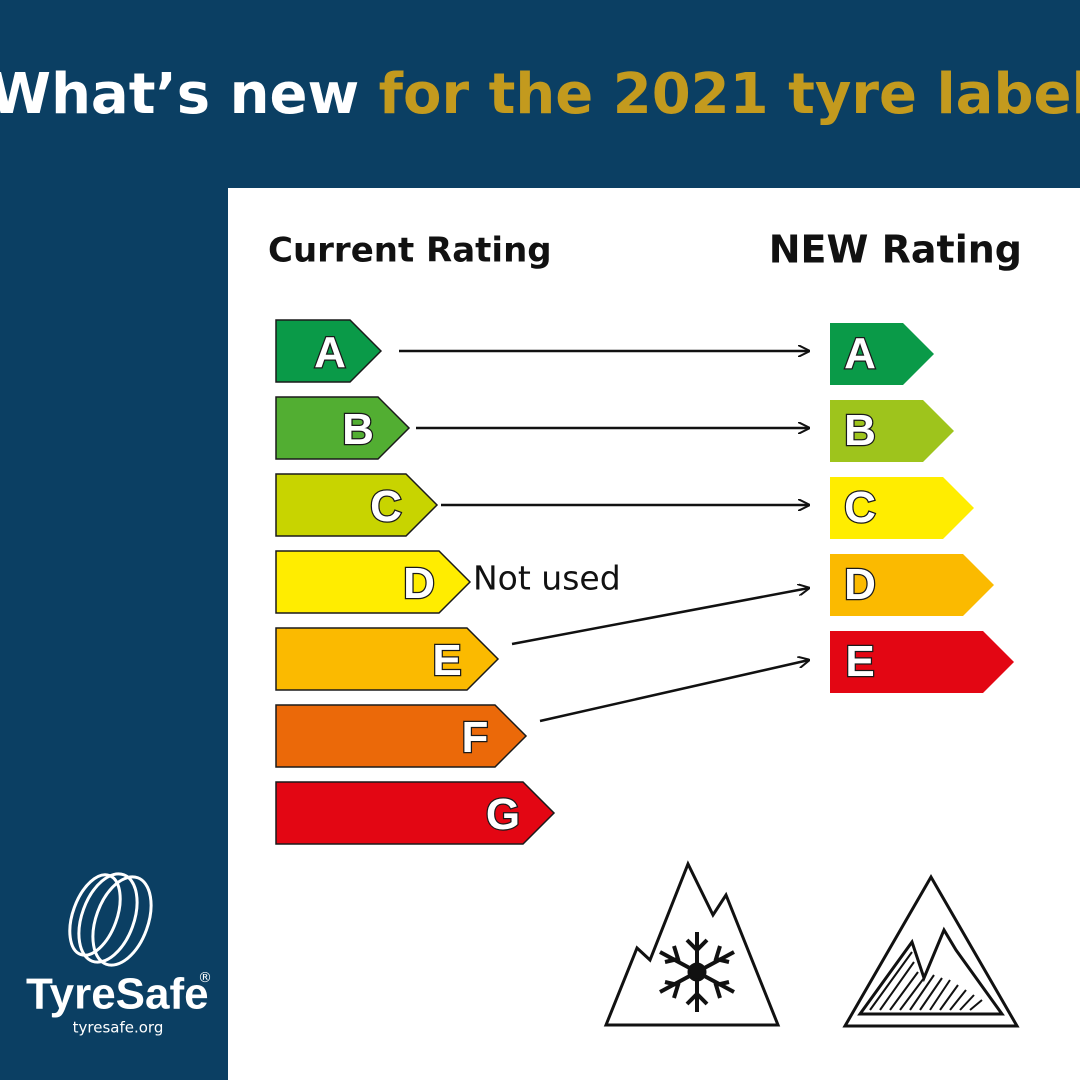  Describe the element at coordinates (931, 950) in the screenshot. I see `mountain-icon` at that location.